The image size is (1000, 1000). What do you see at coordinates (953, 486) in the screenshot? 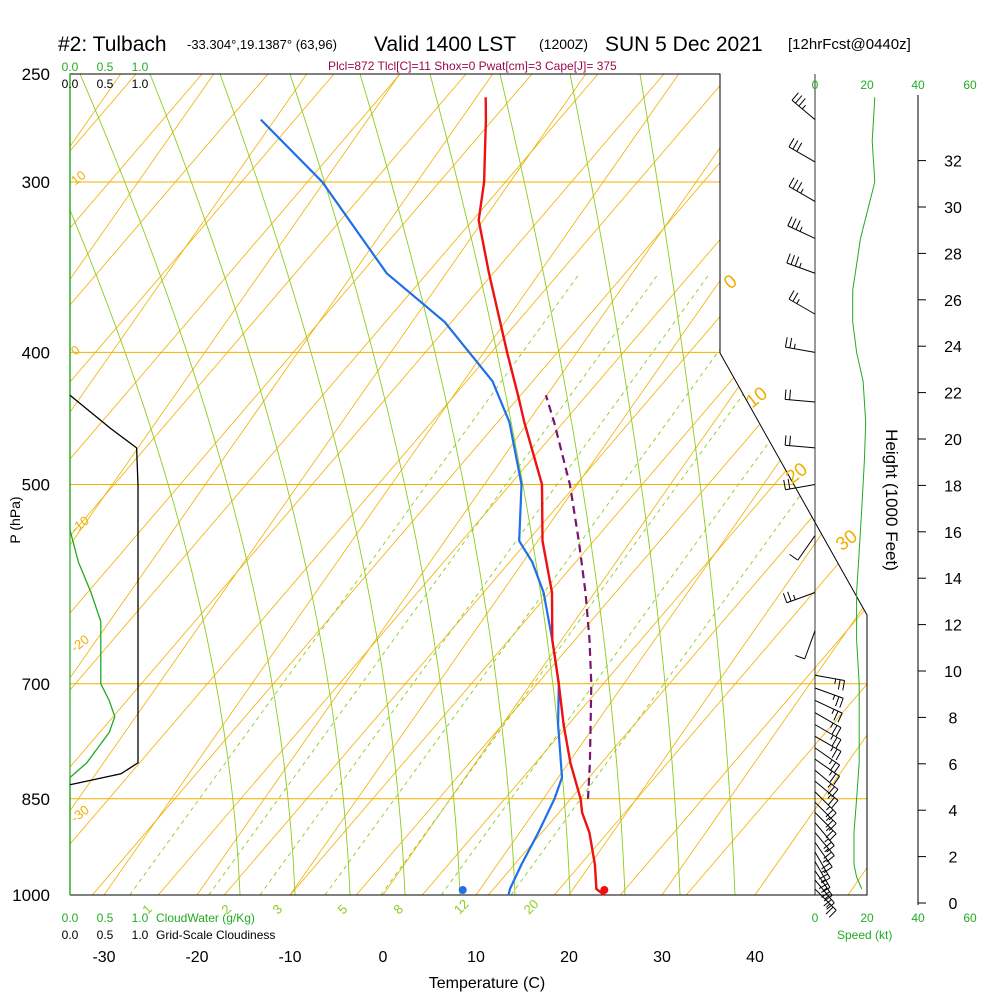
I see `height-tick-label: 18` at bounding box center [953, 486].